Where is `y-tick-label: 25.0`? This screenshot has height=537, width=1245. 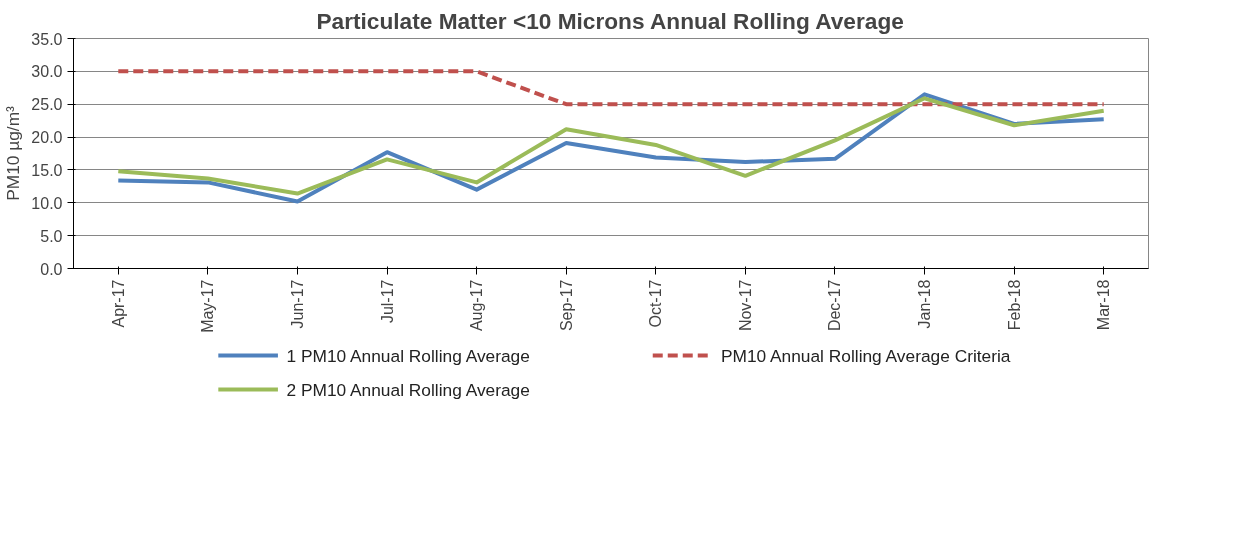
y-tick-label: 25.0 is located at coordinates (47, 105).